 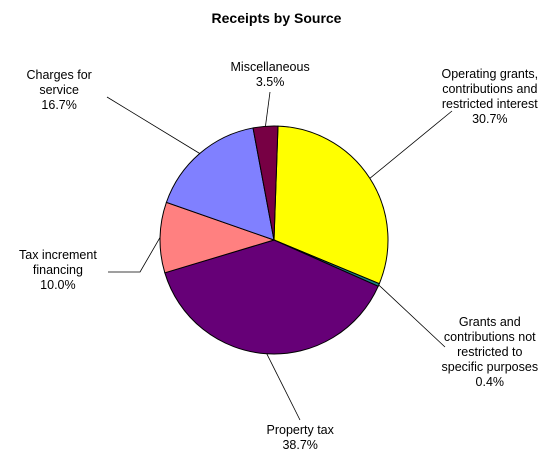 I want to click on slice-label-line: 38.7%, so click(x=300, y=445).